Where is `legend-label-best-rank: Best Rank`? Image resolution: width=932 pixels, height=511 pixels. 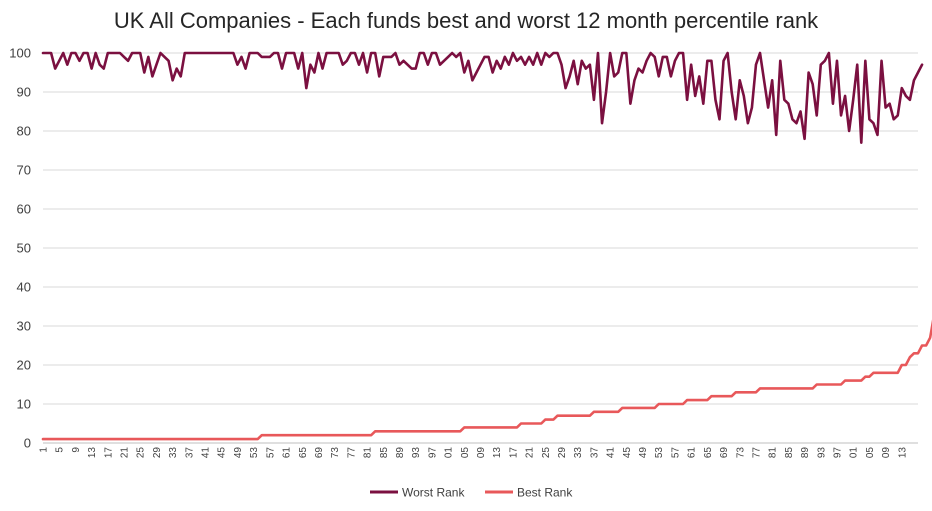 legend-label-best-rank: Best Rank is located at coordinates (545, 493).